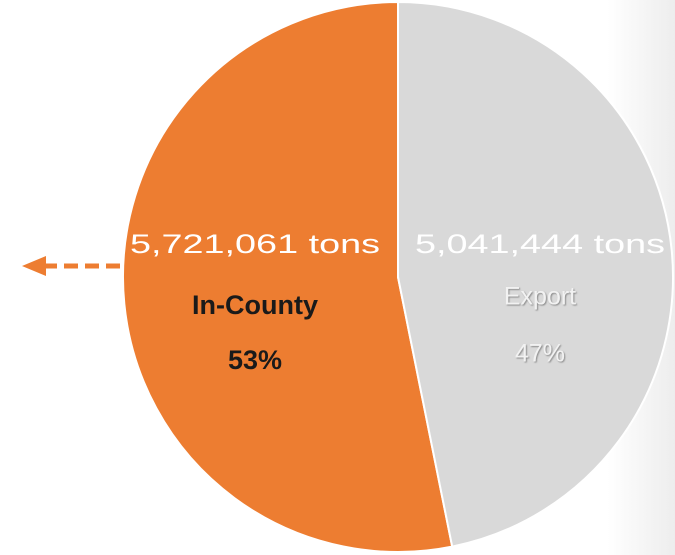 Image resolution: width=675 pixels, height=555 pixels. What do you see at coordinates (34, 266) in the screenshot?
I see `arrow-head` at bounding box center [34, 266].